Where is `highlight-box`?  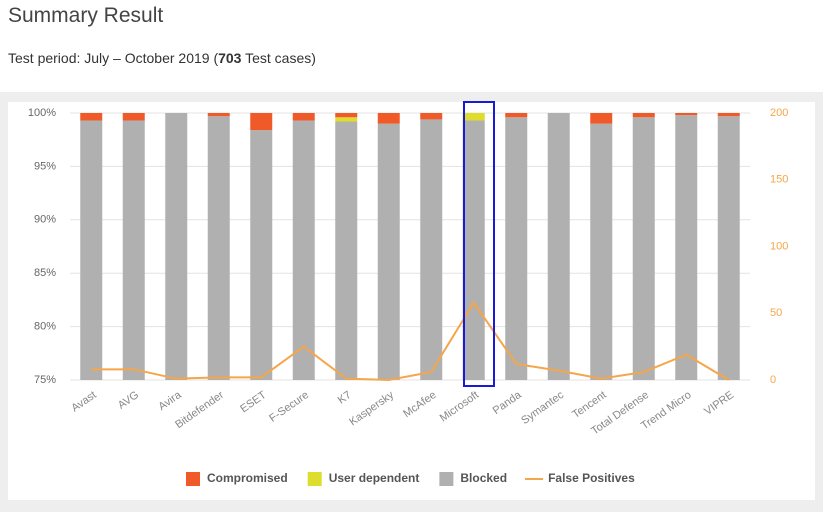 highlight-box is located at coordinates (479, 244).